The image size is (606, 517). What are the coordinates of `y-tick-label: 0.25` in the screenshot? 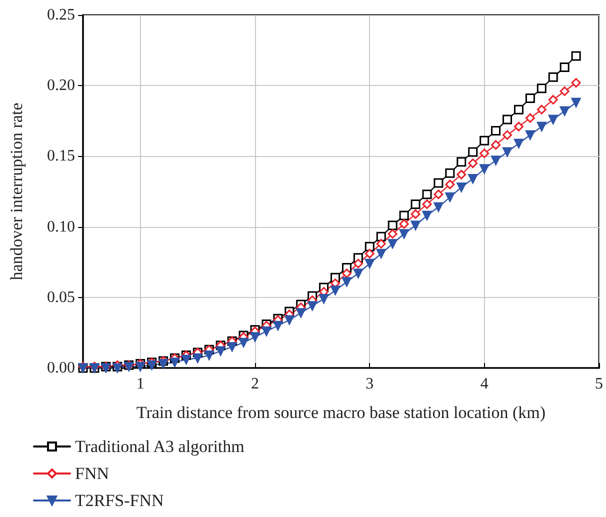 It's located at (61, 15).